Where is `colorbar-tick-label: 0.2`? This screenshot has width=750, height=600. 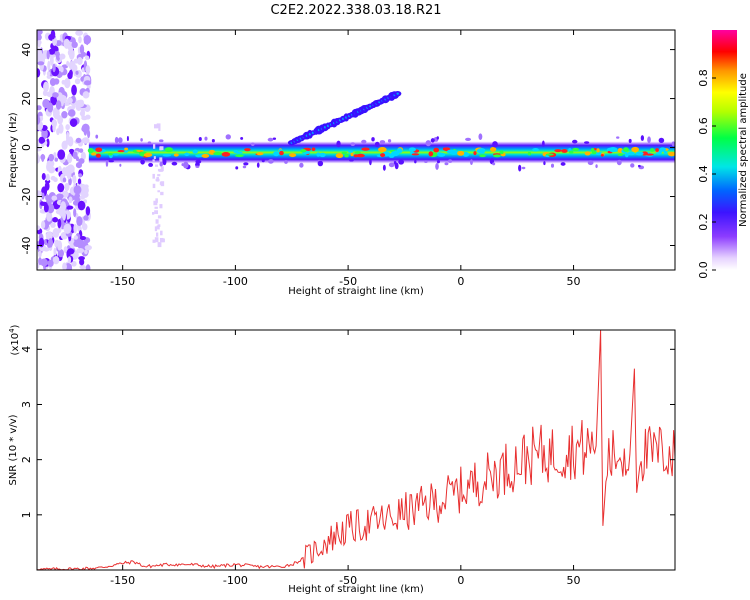
colorbar-tick-label: 0.2 is located at coordinates (703, 222).